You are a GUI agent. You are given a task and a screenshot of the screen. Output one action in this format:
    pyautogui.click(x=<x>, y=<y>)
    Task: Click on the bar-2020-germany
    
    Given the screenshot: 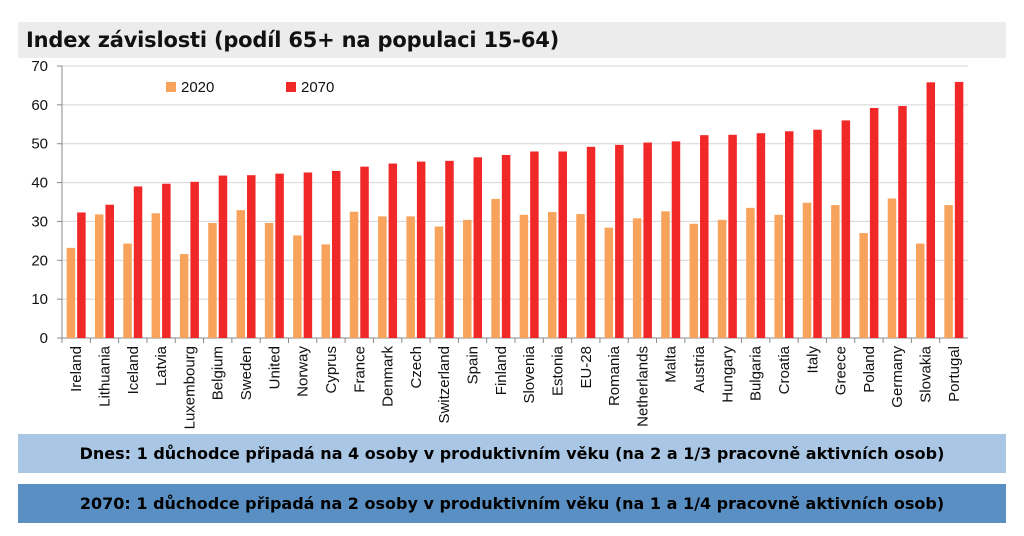 What is the action you would take?
    pyautogui.click(x=892, y=268)
    